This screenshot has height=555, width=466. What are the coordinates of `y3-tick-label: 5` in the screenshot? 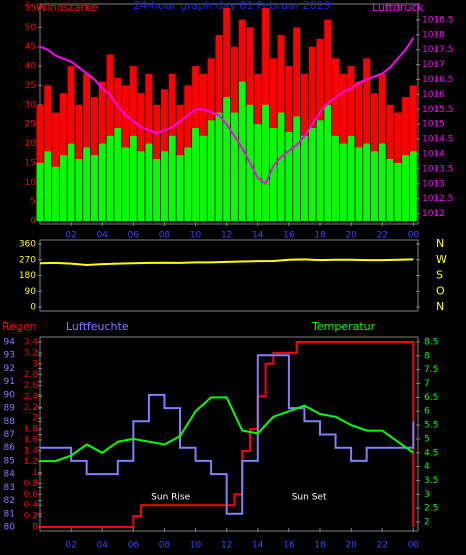 It's located at (427, 439).